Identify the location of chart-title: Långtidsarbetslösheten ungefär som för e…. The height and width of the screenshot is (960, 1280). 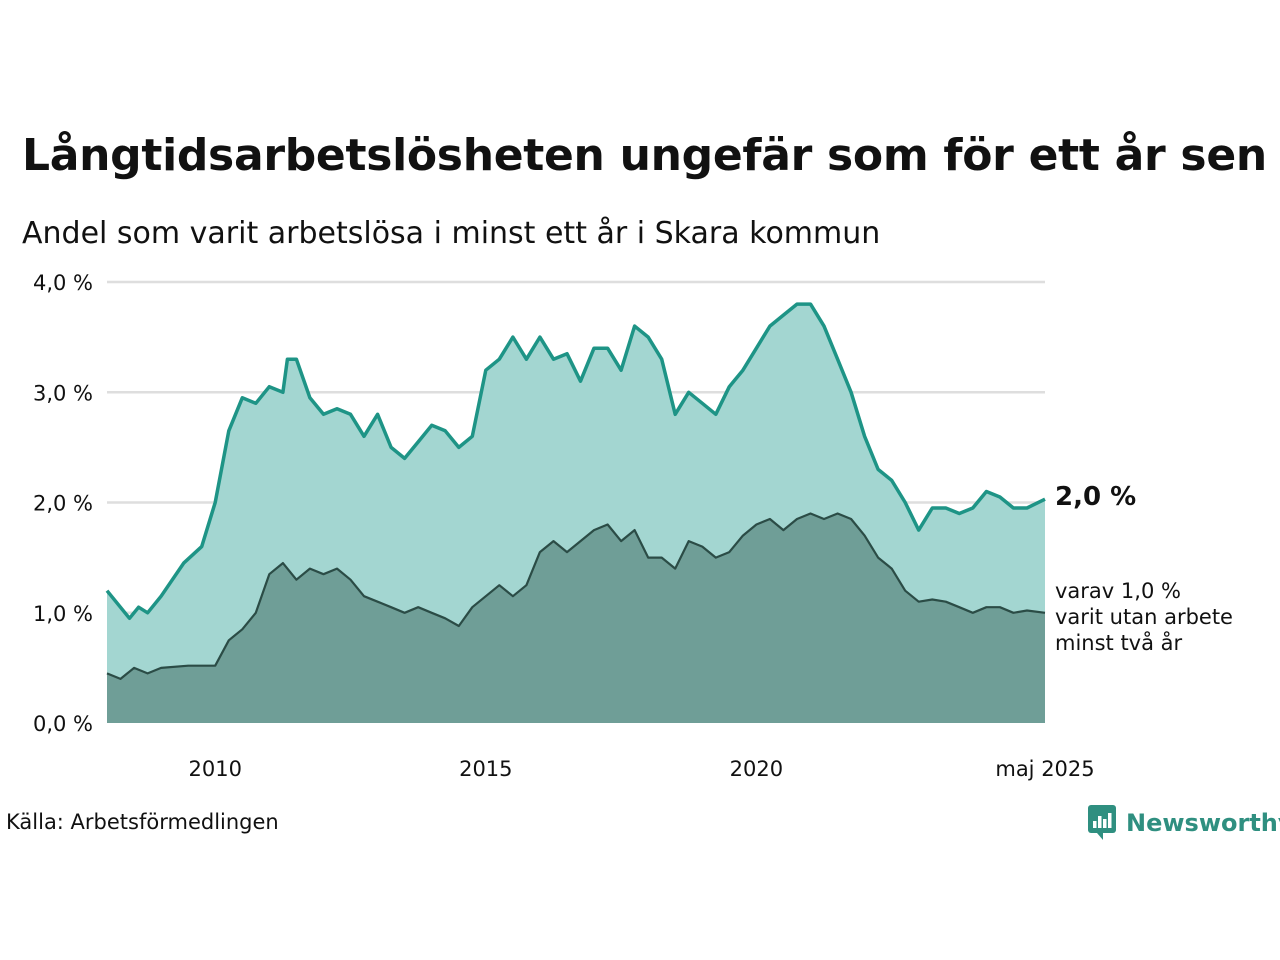
(644, 155).